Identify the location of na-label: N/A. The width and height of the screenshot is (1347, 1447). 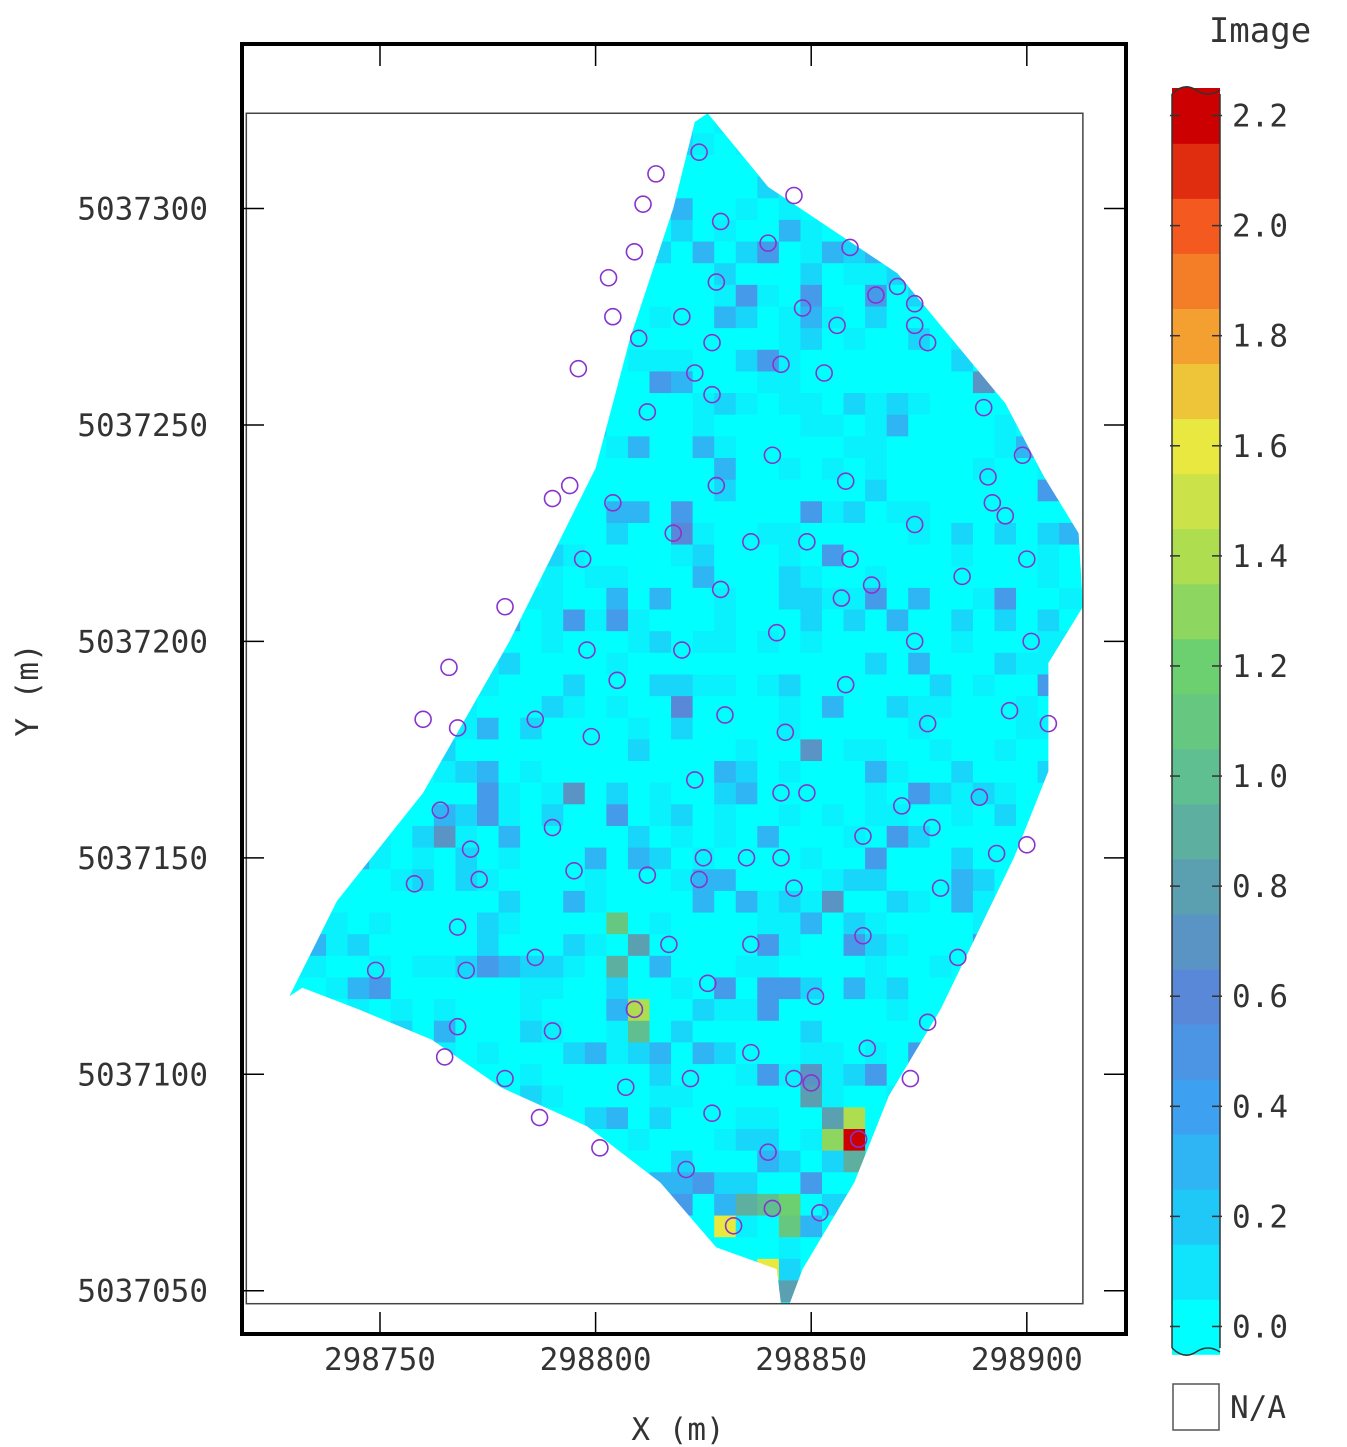
(1258, 1408).